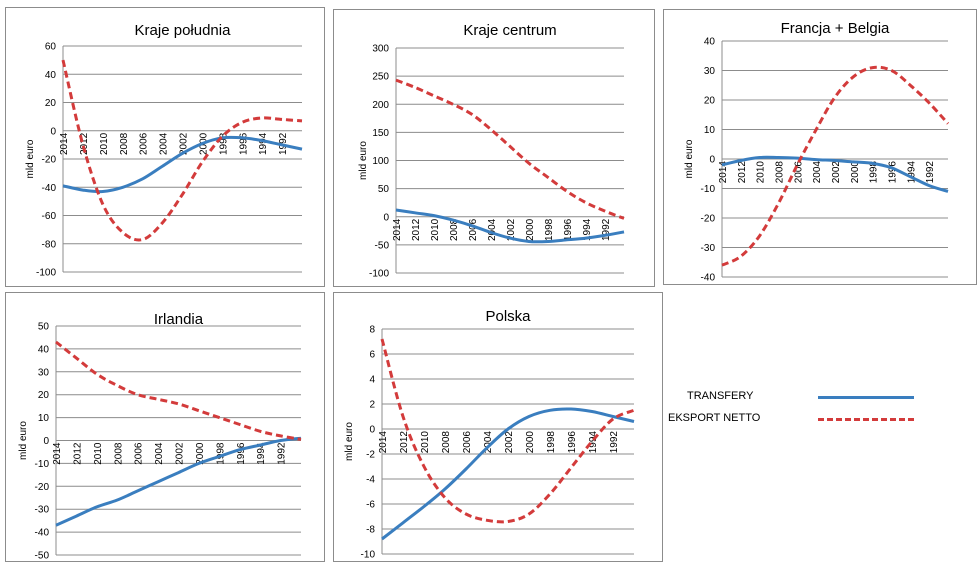 This screenshot has height=565, width=980. What do you see at coordinates (835, 28) in the screenshot?
I see `chart-title-francja-belgia: Francja + Belgia` at bounding box center [835, 28].